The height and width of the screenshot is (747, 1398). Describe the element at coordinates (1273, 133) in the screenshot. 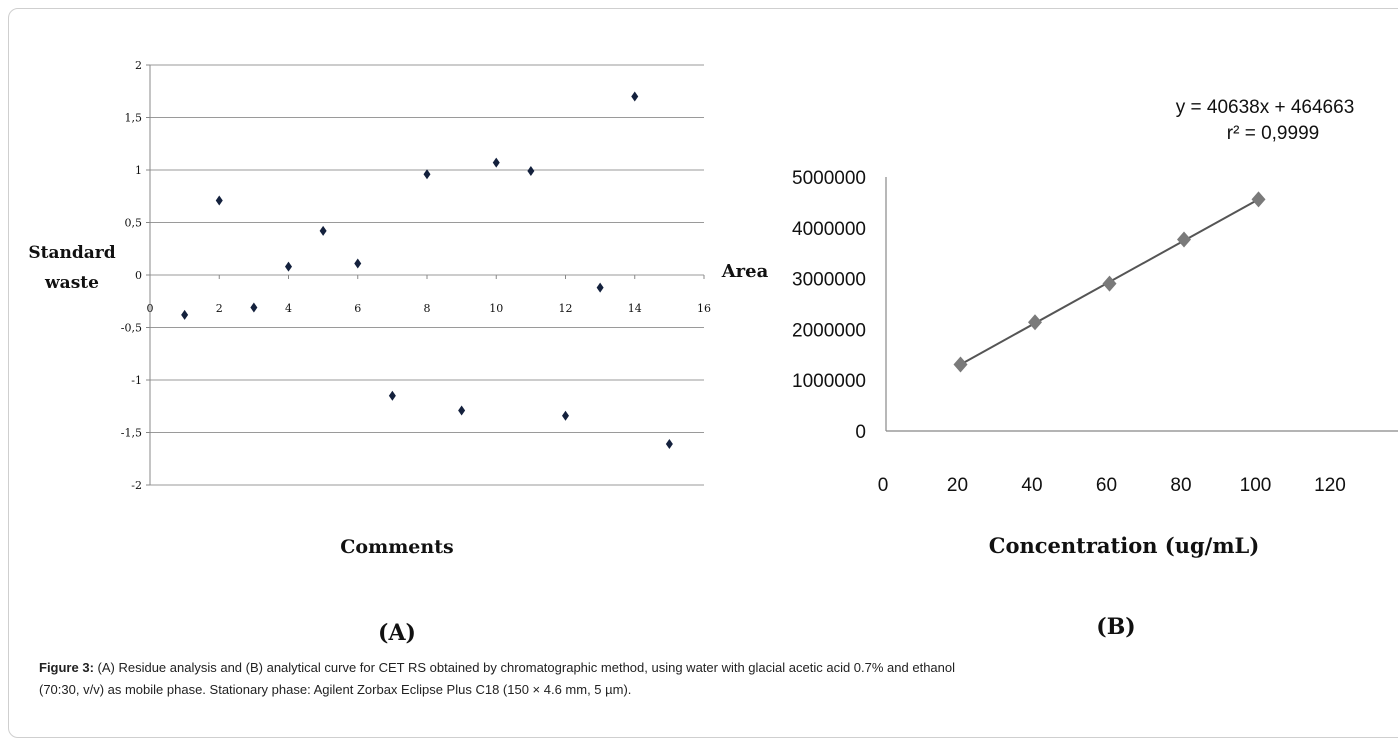

I see `panel-b-r-squared: r² = 0,9999` at that location.